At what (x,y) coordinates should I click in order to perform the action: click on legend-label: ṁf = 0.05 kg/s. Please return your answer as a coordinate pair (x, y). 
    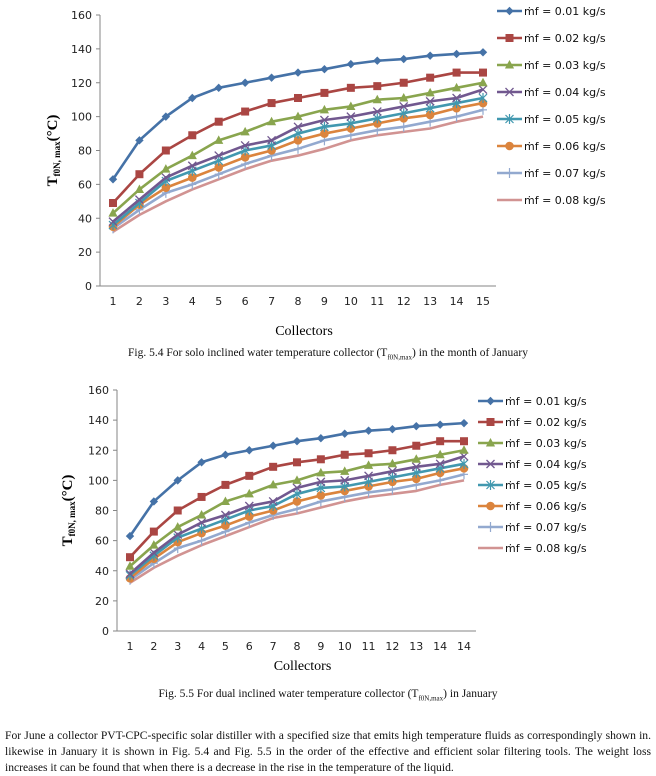
    Looking at the image, I should click on (565, 119).